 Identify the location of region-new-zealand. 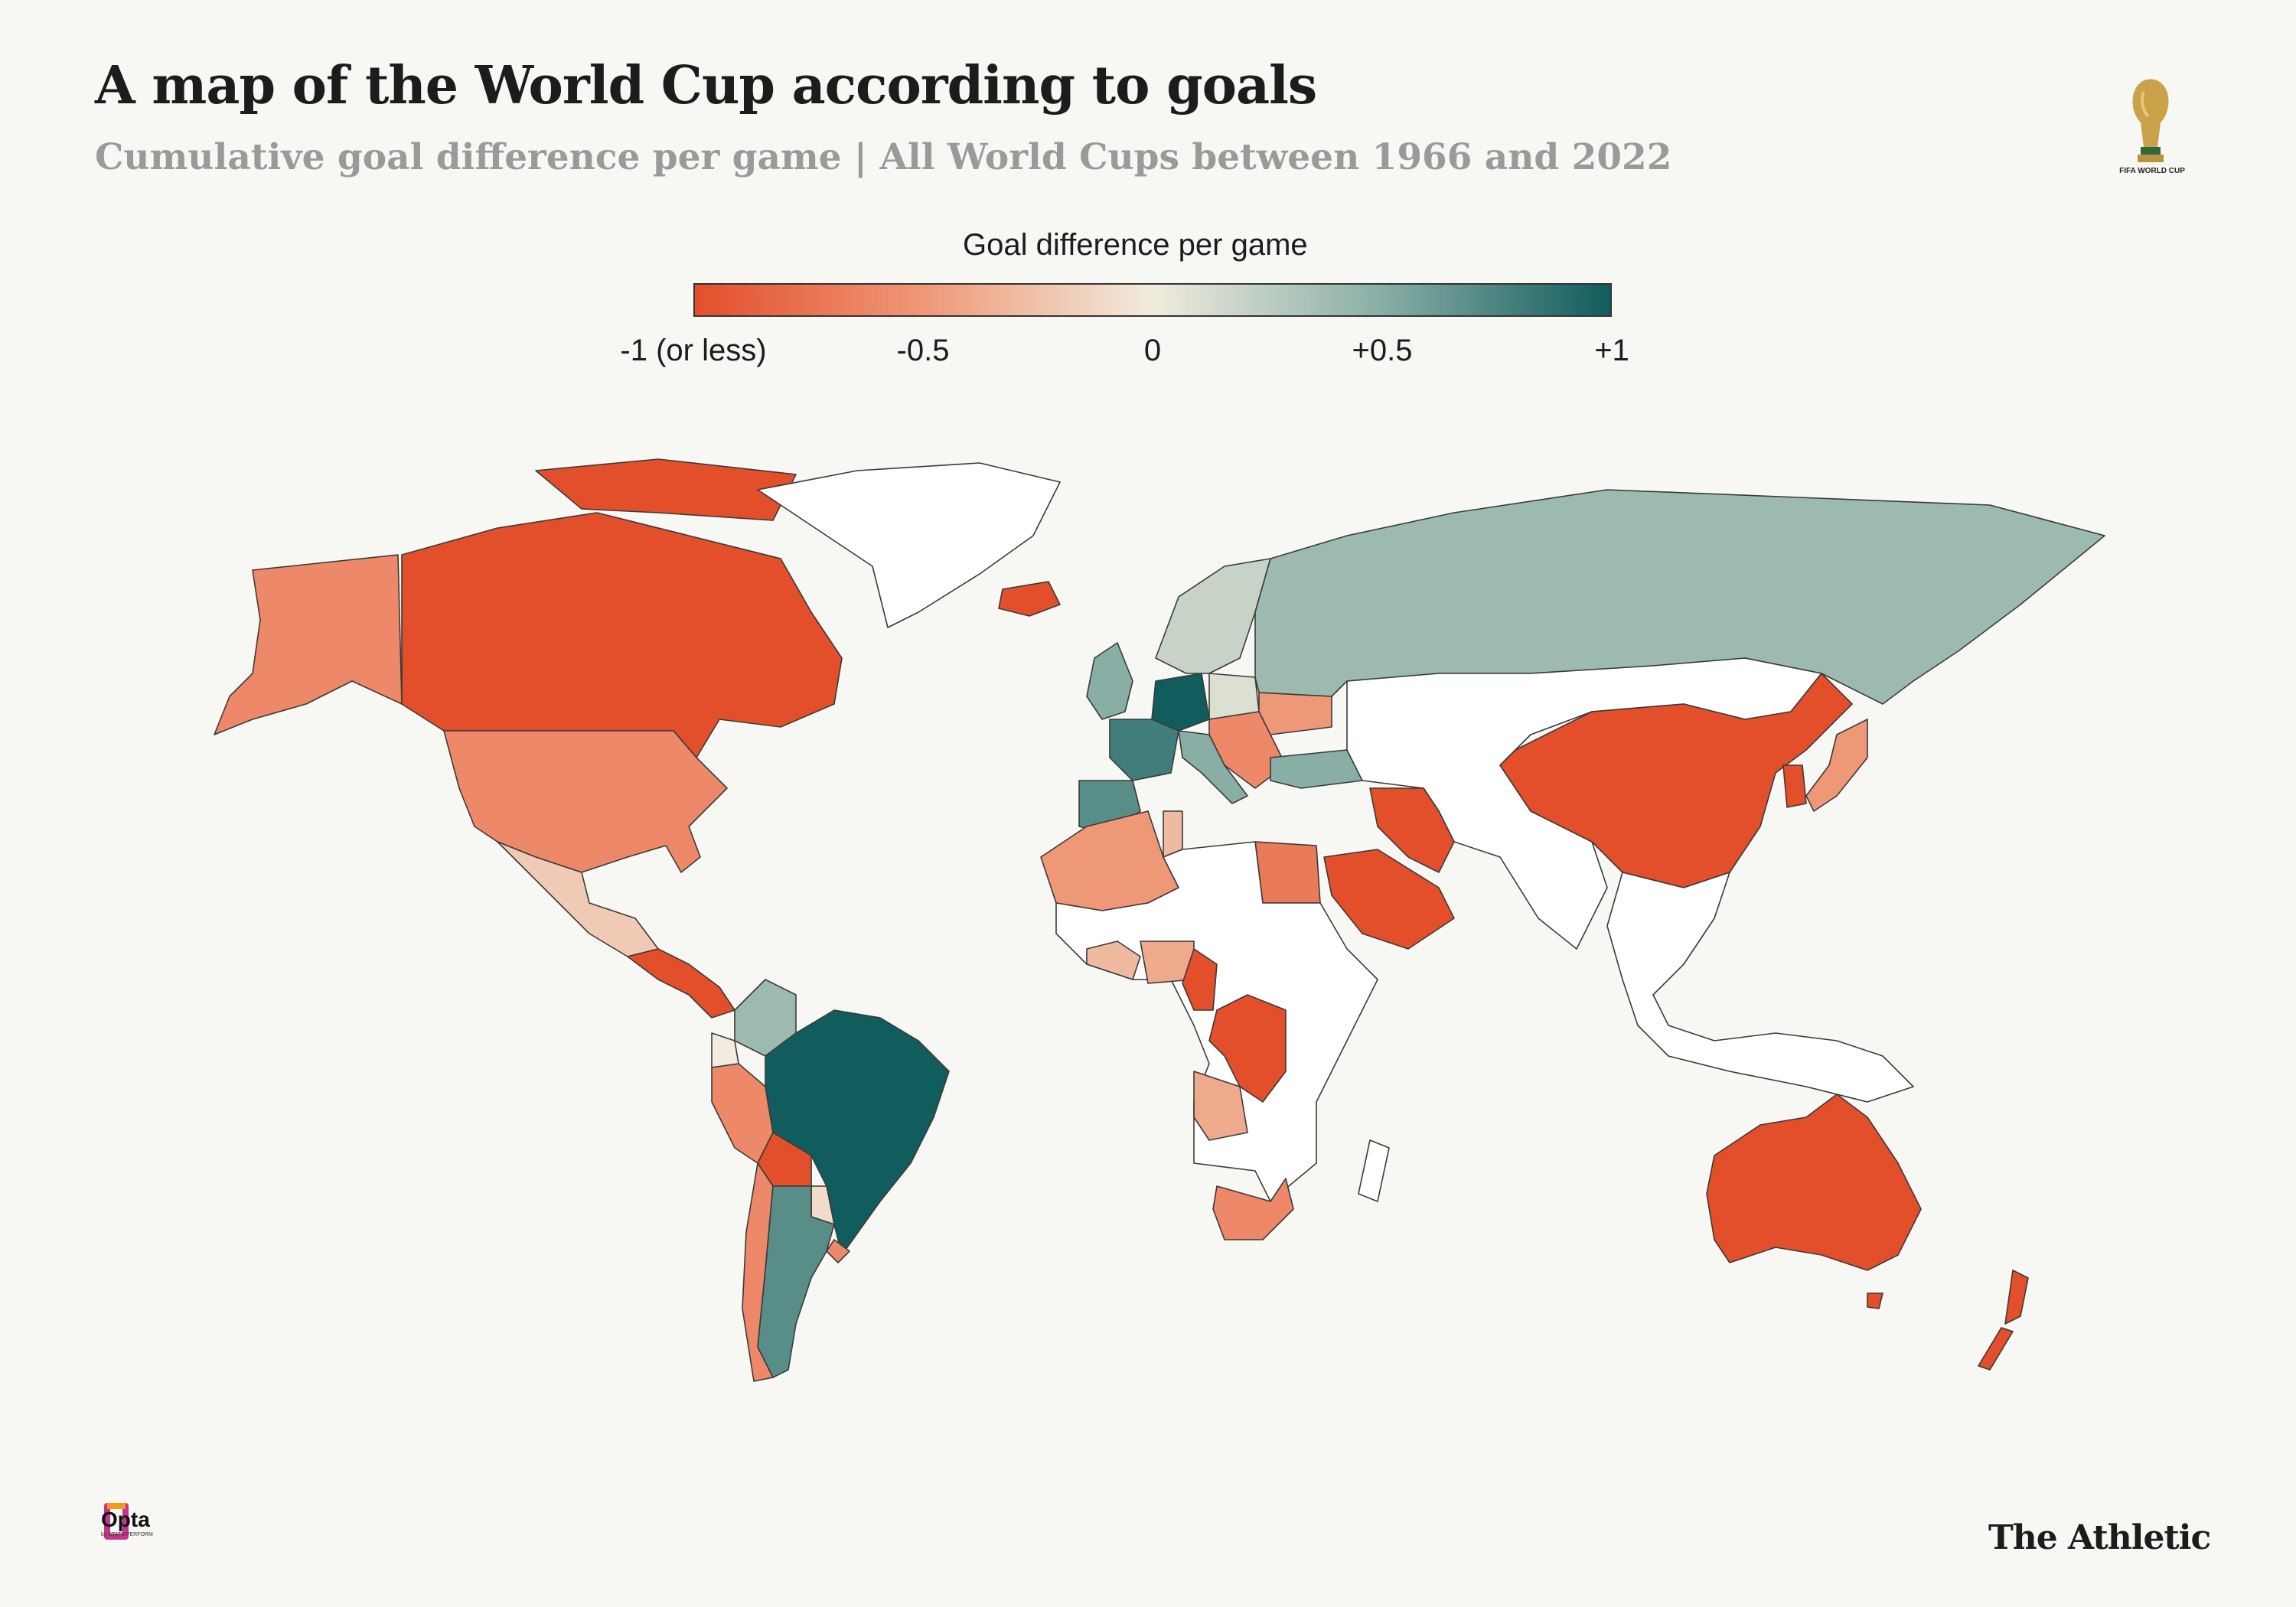
(2003, 1320).